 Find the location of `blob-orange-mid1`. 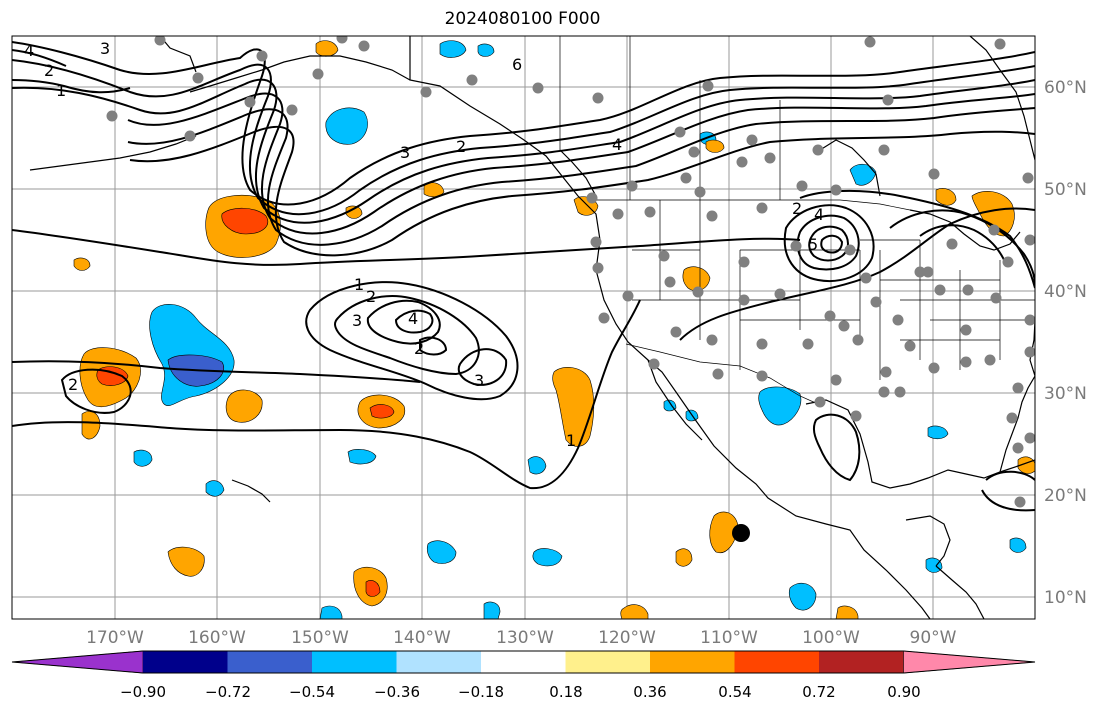

blob-orange-mid1 is located at coordinates (244, 406).